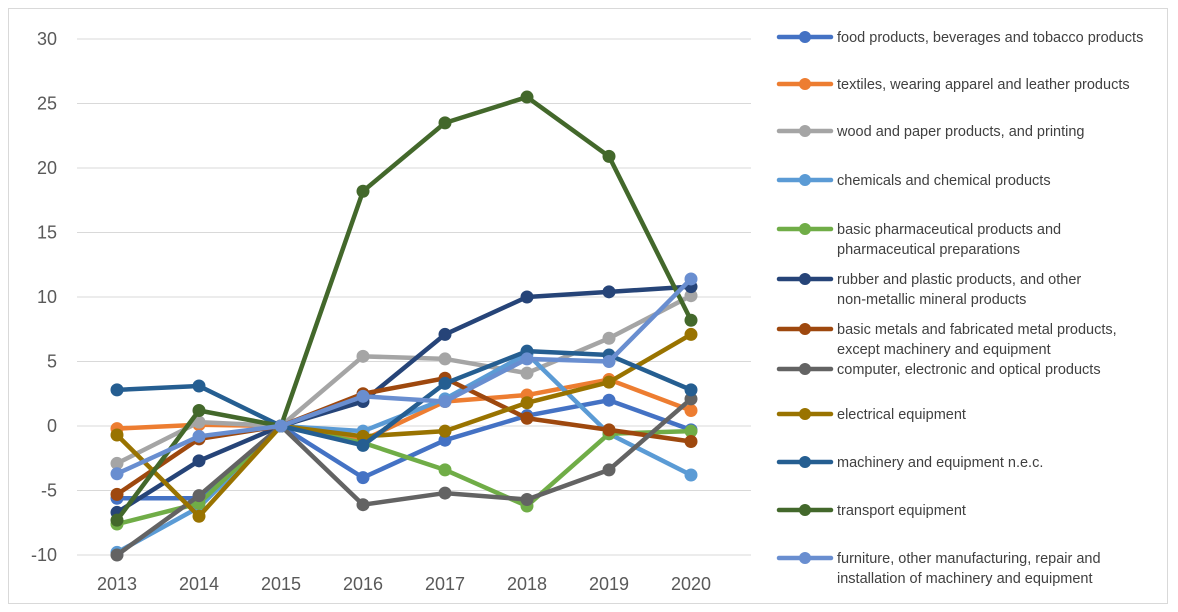  What do you see at coordinates (363, 584) in the screenshot?
I see `x-tick-label: 2016` at bounding box center [363, 584].